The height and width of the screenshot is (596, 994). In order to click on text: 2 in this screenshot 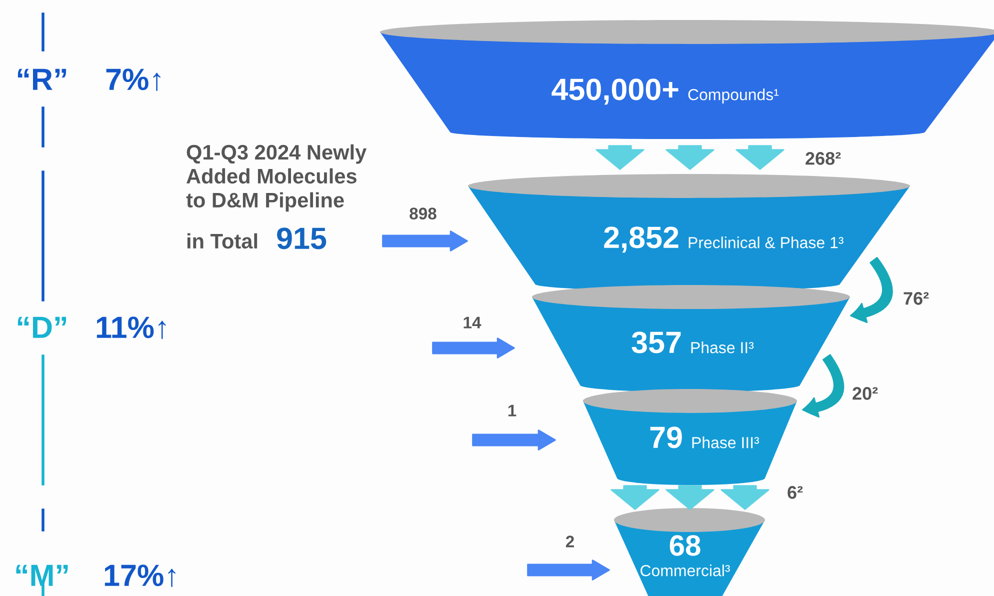, I will do `click(570, 542)`.